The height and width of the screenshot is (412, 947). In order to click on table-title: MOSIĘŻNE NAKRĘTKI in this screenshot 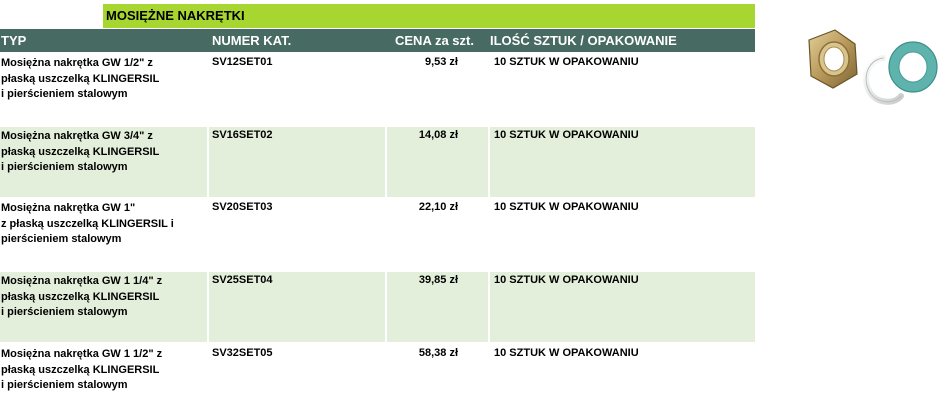, I will do `click(429, 16)`.